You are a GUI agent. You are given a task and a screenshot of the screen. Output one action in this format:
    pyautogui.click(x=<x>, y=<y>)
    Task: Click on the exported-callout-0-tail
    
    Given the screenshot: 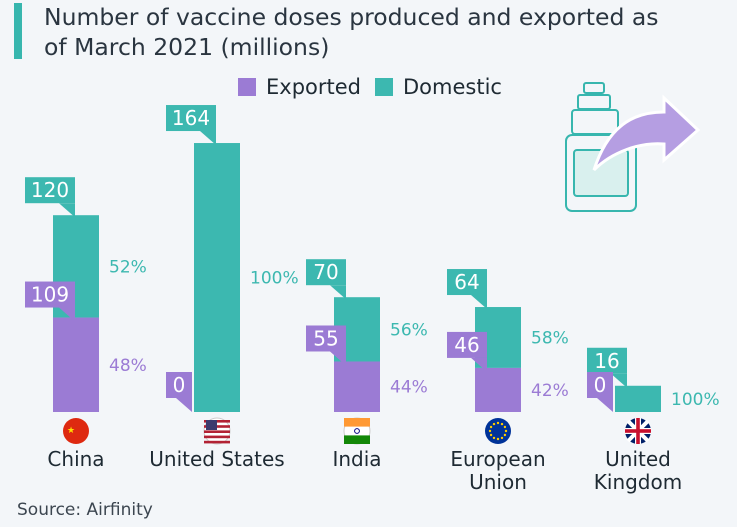 What is the action you would take?
    pyautogui.click(x=67, y=314)
    